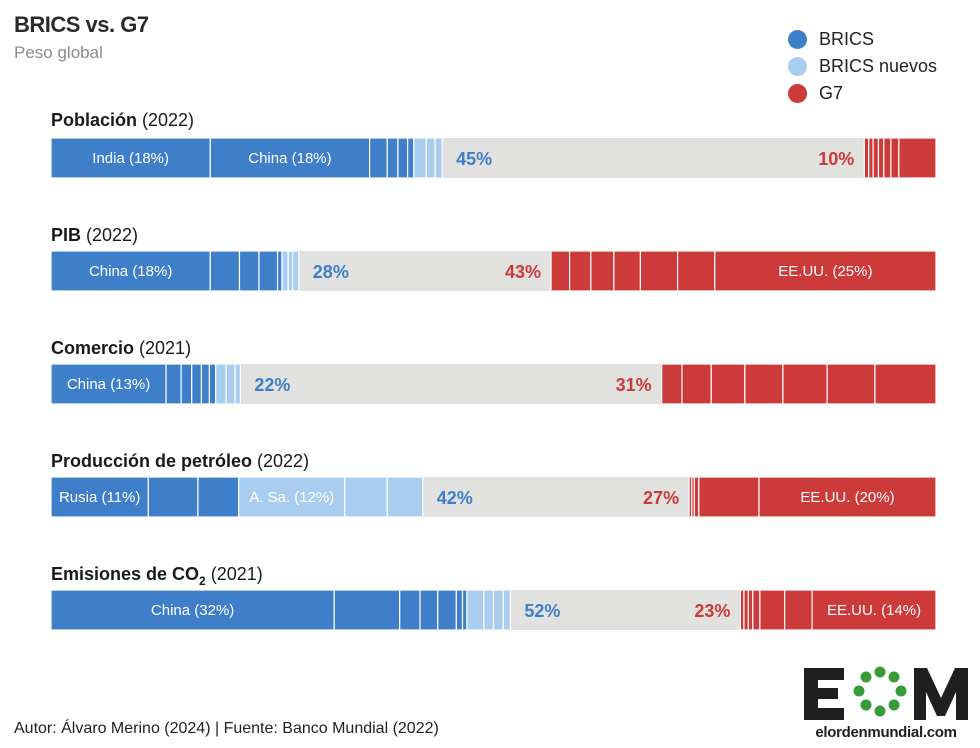  Describe the element at coordinates (542, 611) in the screenshot. I see `brics-total-label: 52%` at that location.